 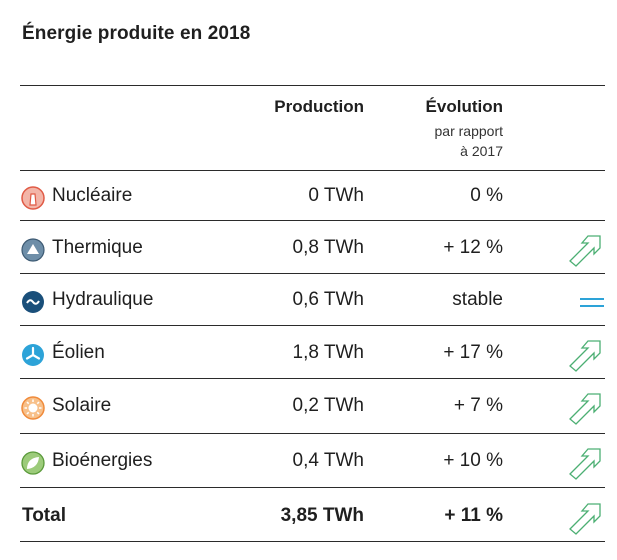 I want to click on thermal-icon, so click(x=33, y=250).